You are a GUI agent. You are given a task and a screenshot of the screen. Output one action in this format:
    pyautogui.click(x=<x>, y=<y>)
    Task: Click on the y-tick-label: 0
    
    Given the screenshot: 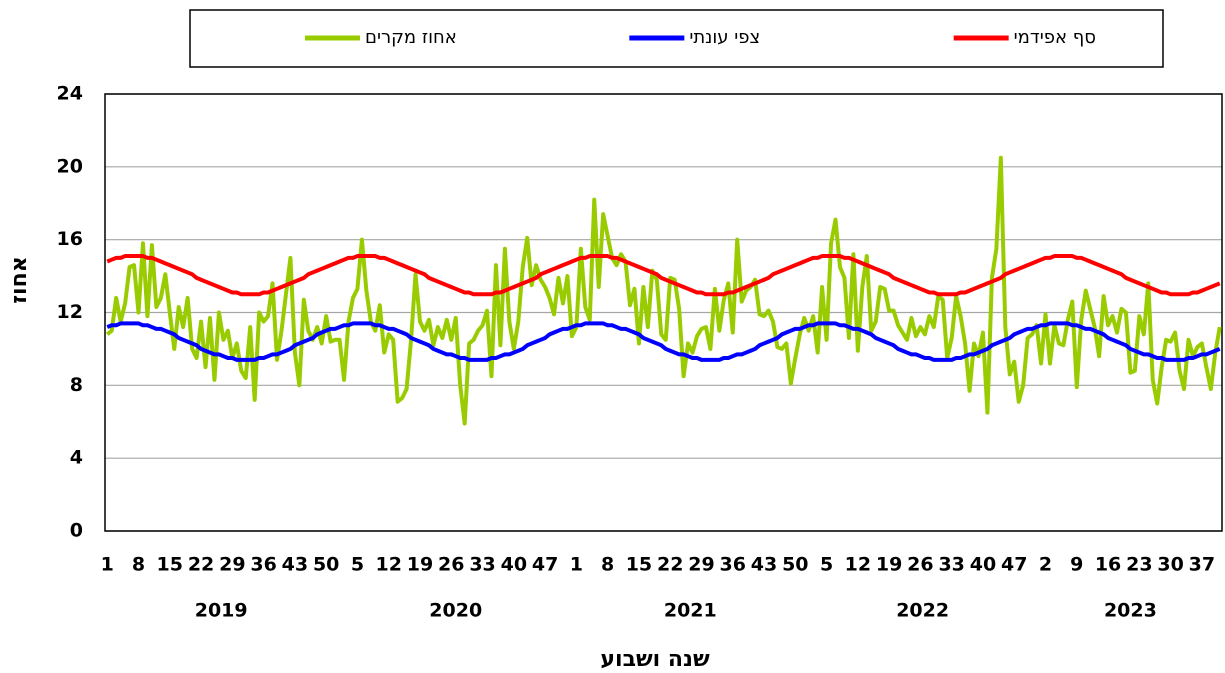 What is the action you would take?
    pyautogui.click(x=76, y=531)
    